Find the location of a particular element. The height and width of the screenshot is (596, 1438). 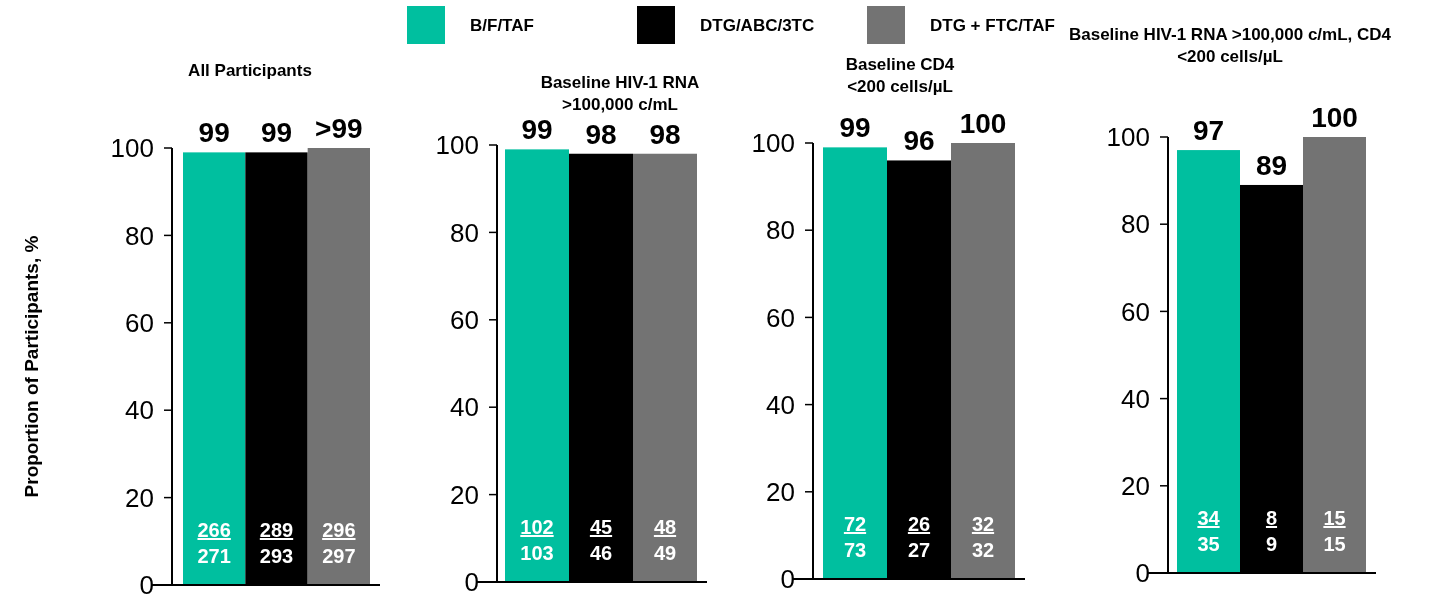

chart-title: Baseline HIV-1 RNA >100,000 c/mL is located at coordinates (620, 93).